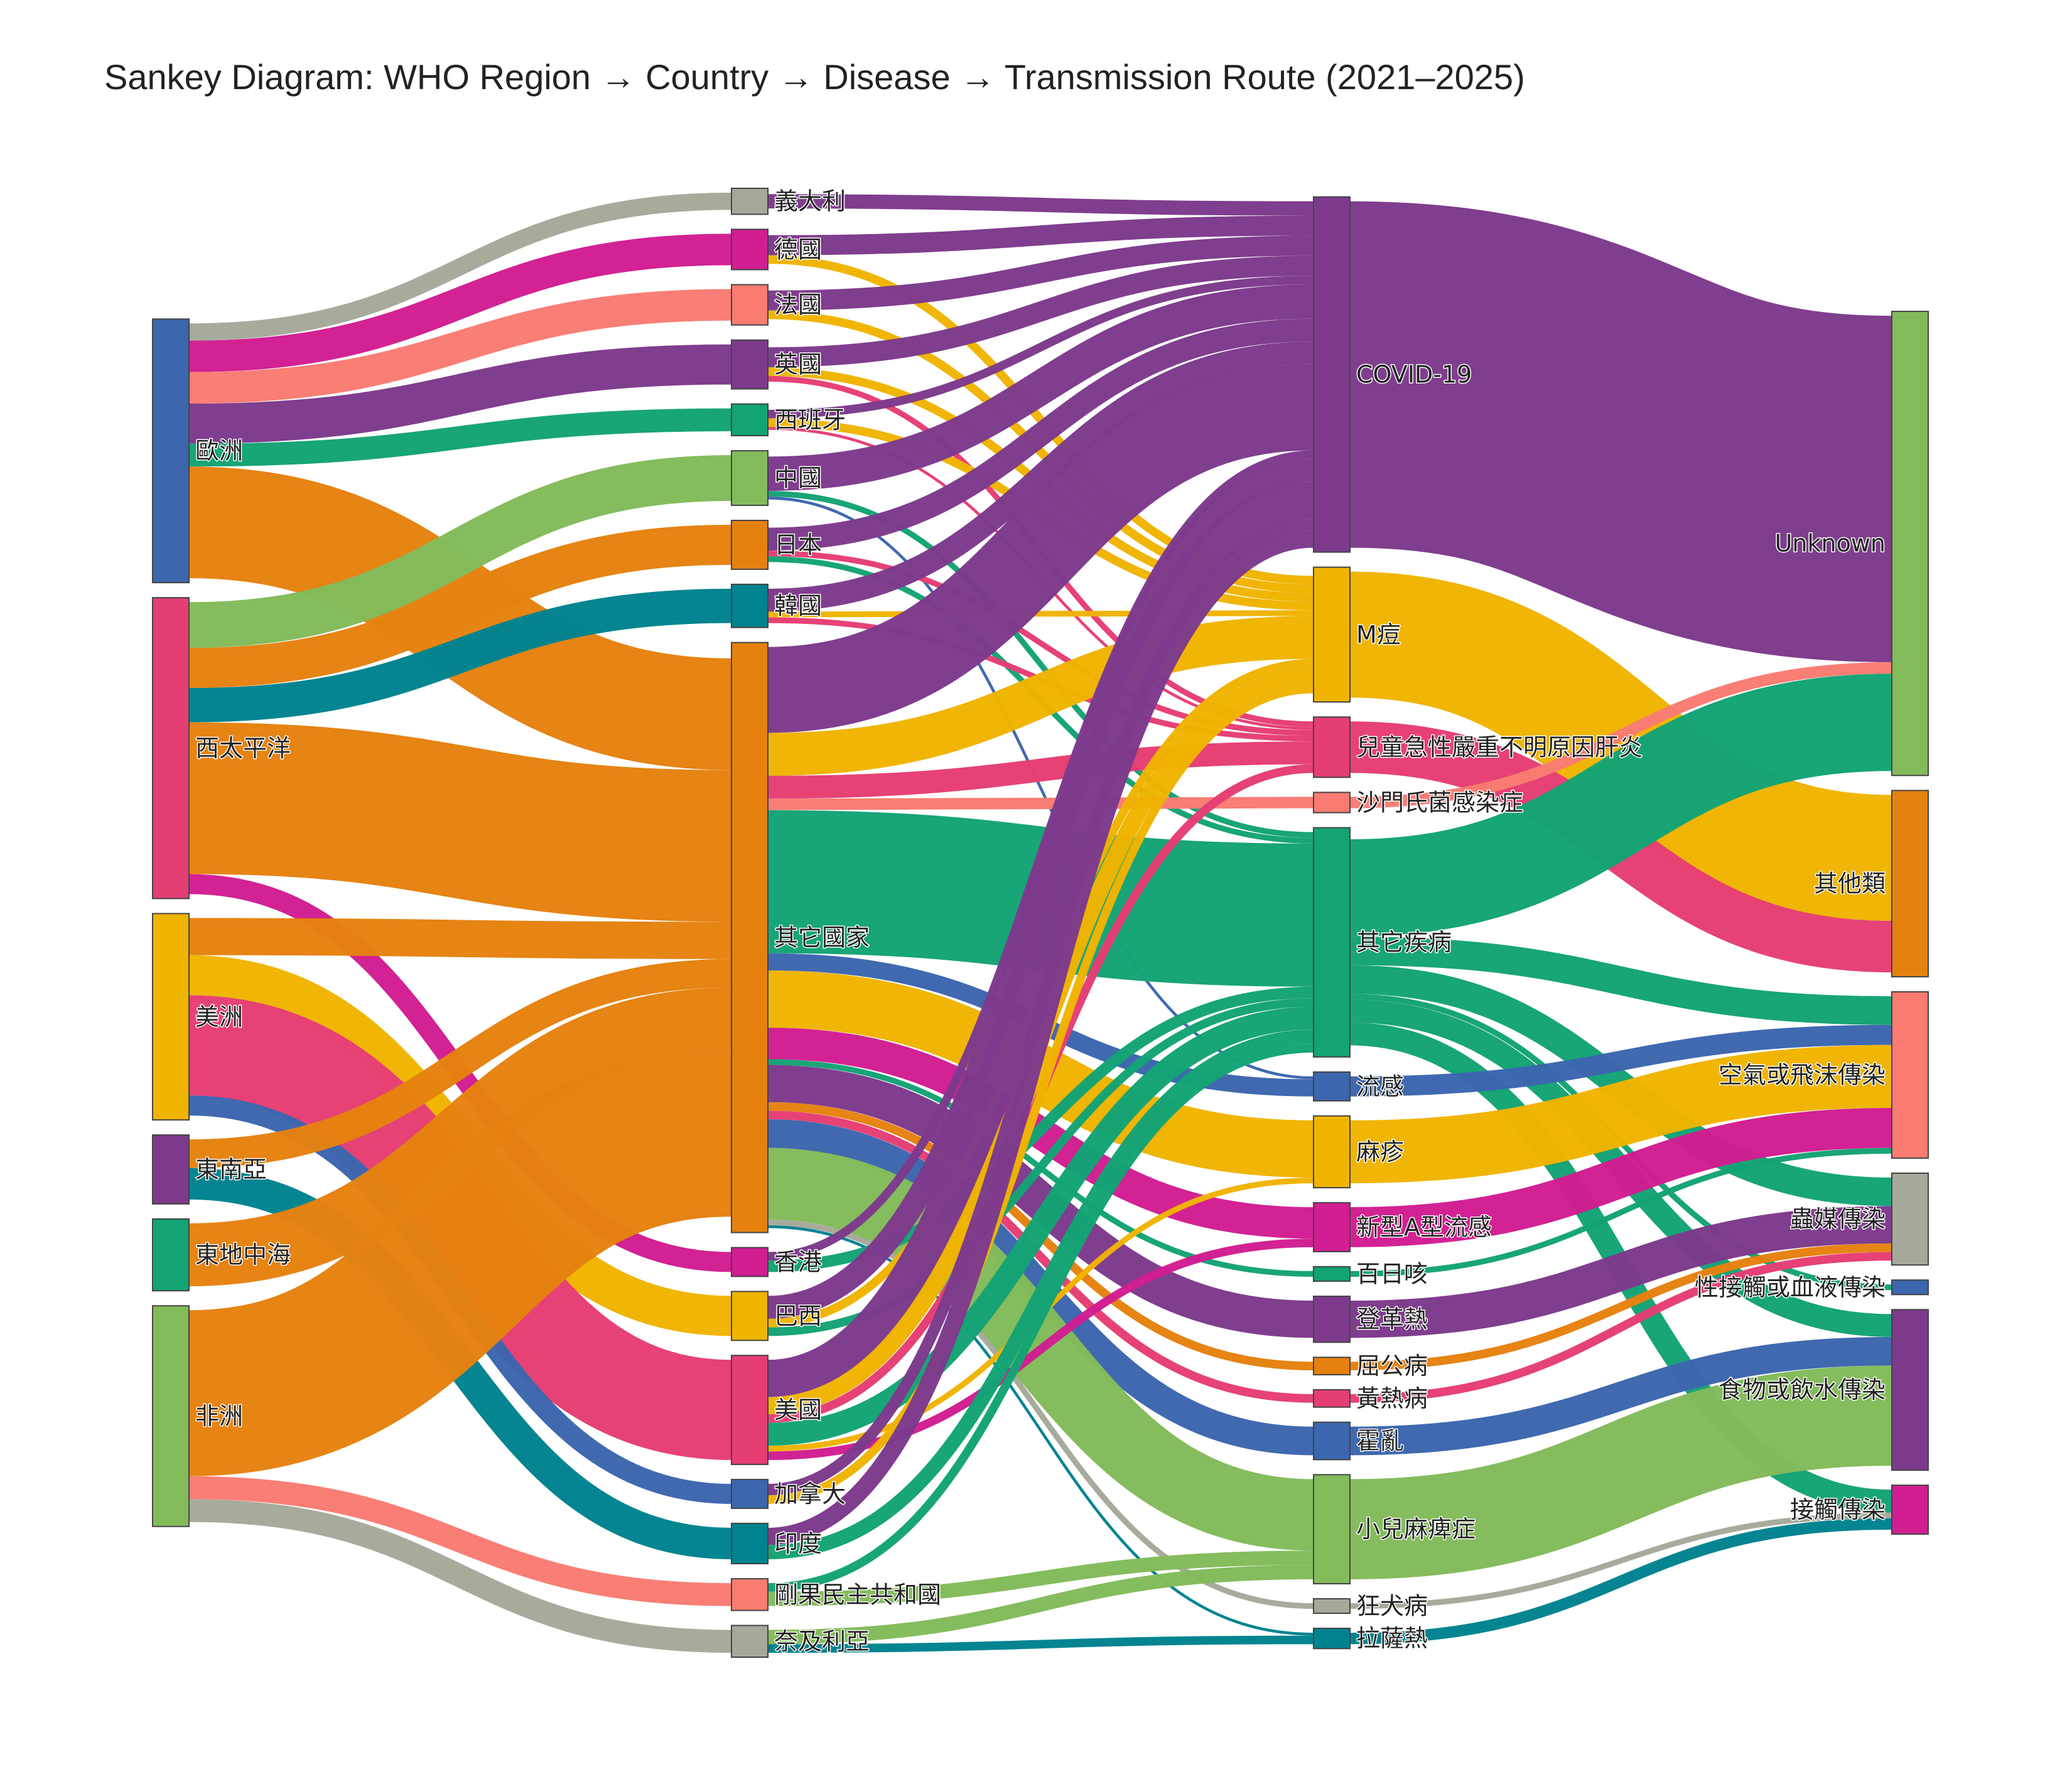  What do you see at coordinates (1392, 1366) in the screenshot?
I see `node-label: 屈公病` at bounding box center [1392, 1366].